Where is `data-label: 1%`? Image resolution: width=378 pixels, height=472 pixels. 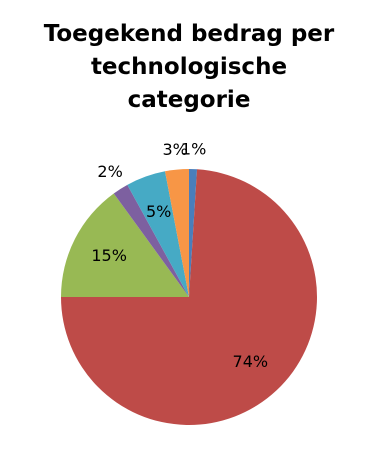 data-label: 1% is located at coordinates (193, 148).